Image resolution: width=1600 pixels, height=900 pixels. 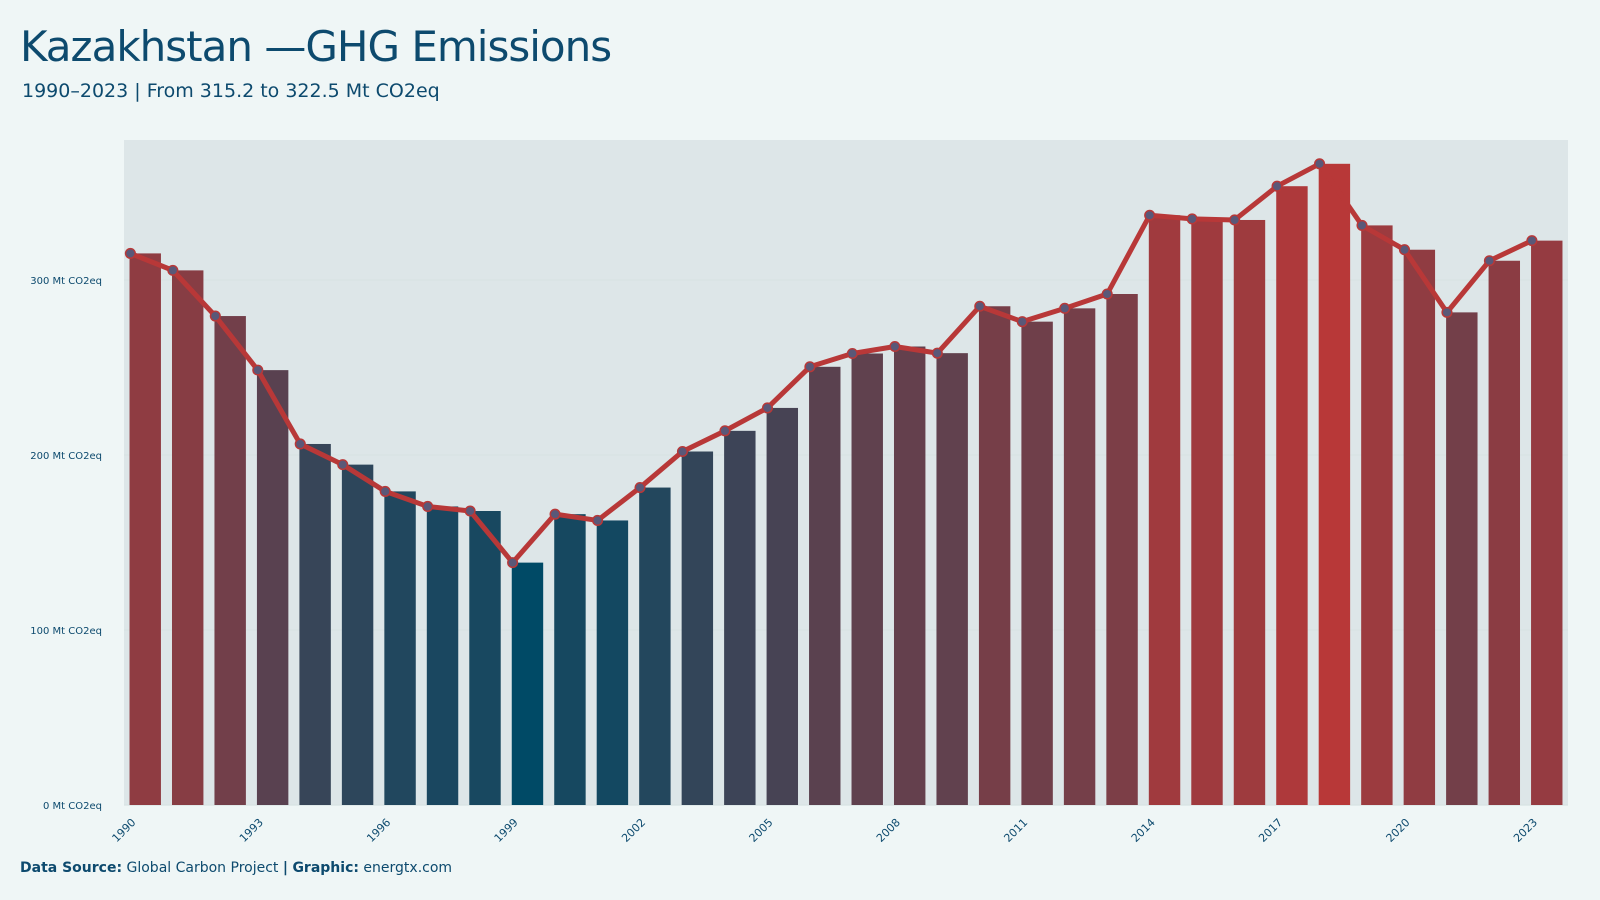 What do you see at coordinates (1277, 186) in the screenshot?
I see `marker-2017` at bounding box center [1277, 186].